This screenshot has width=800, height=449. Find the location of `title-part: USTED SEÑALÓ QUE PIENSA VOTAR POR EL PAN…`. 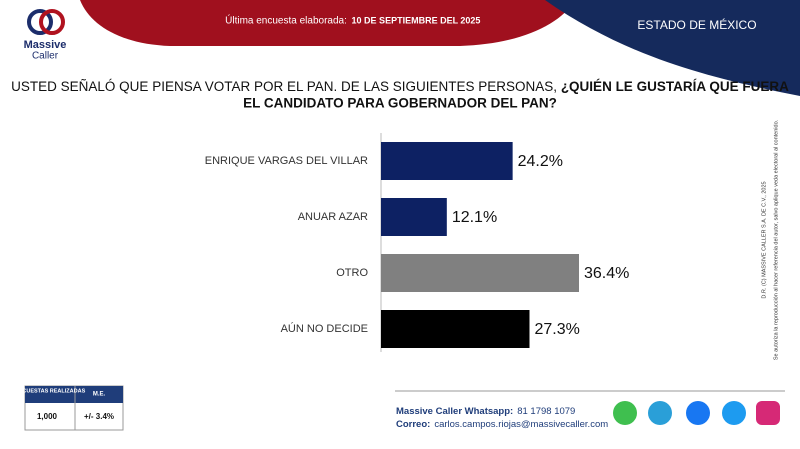

title-part: USTED SEÑALÓ QUE PIENSA VOTAR POR EL PAN… is located at coordinates (286, 86).